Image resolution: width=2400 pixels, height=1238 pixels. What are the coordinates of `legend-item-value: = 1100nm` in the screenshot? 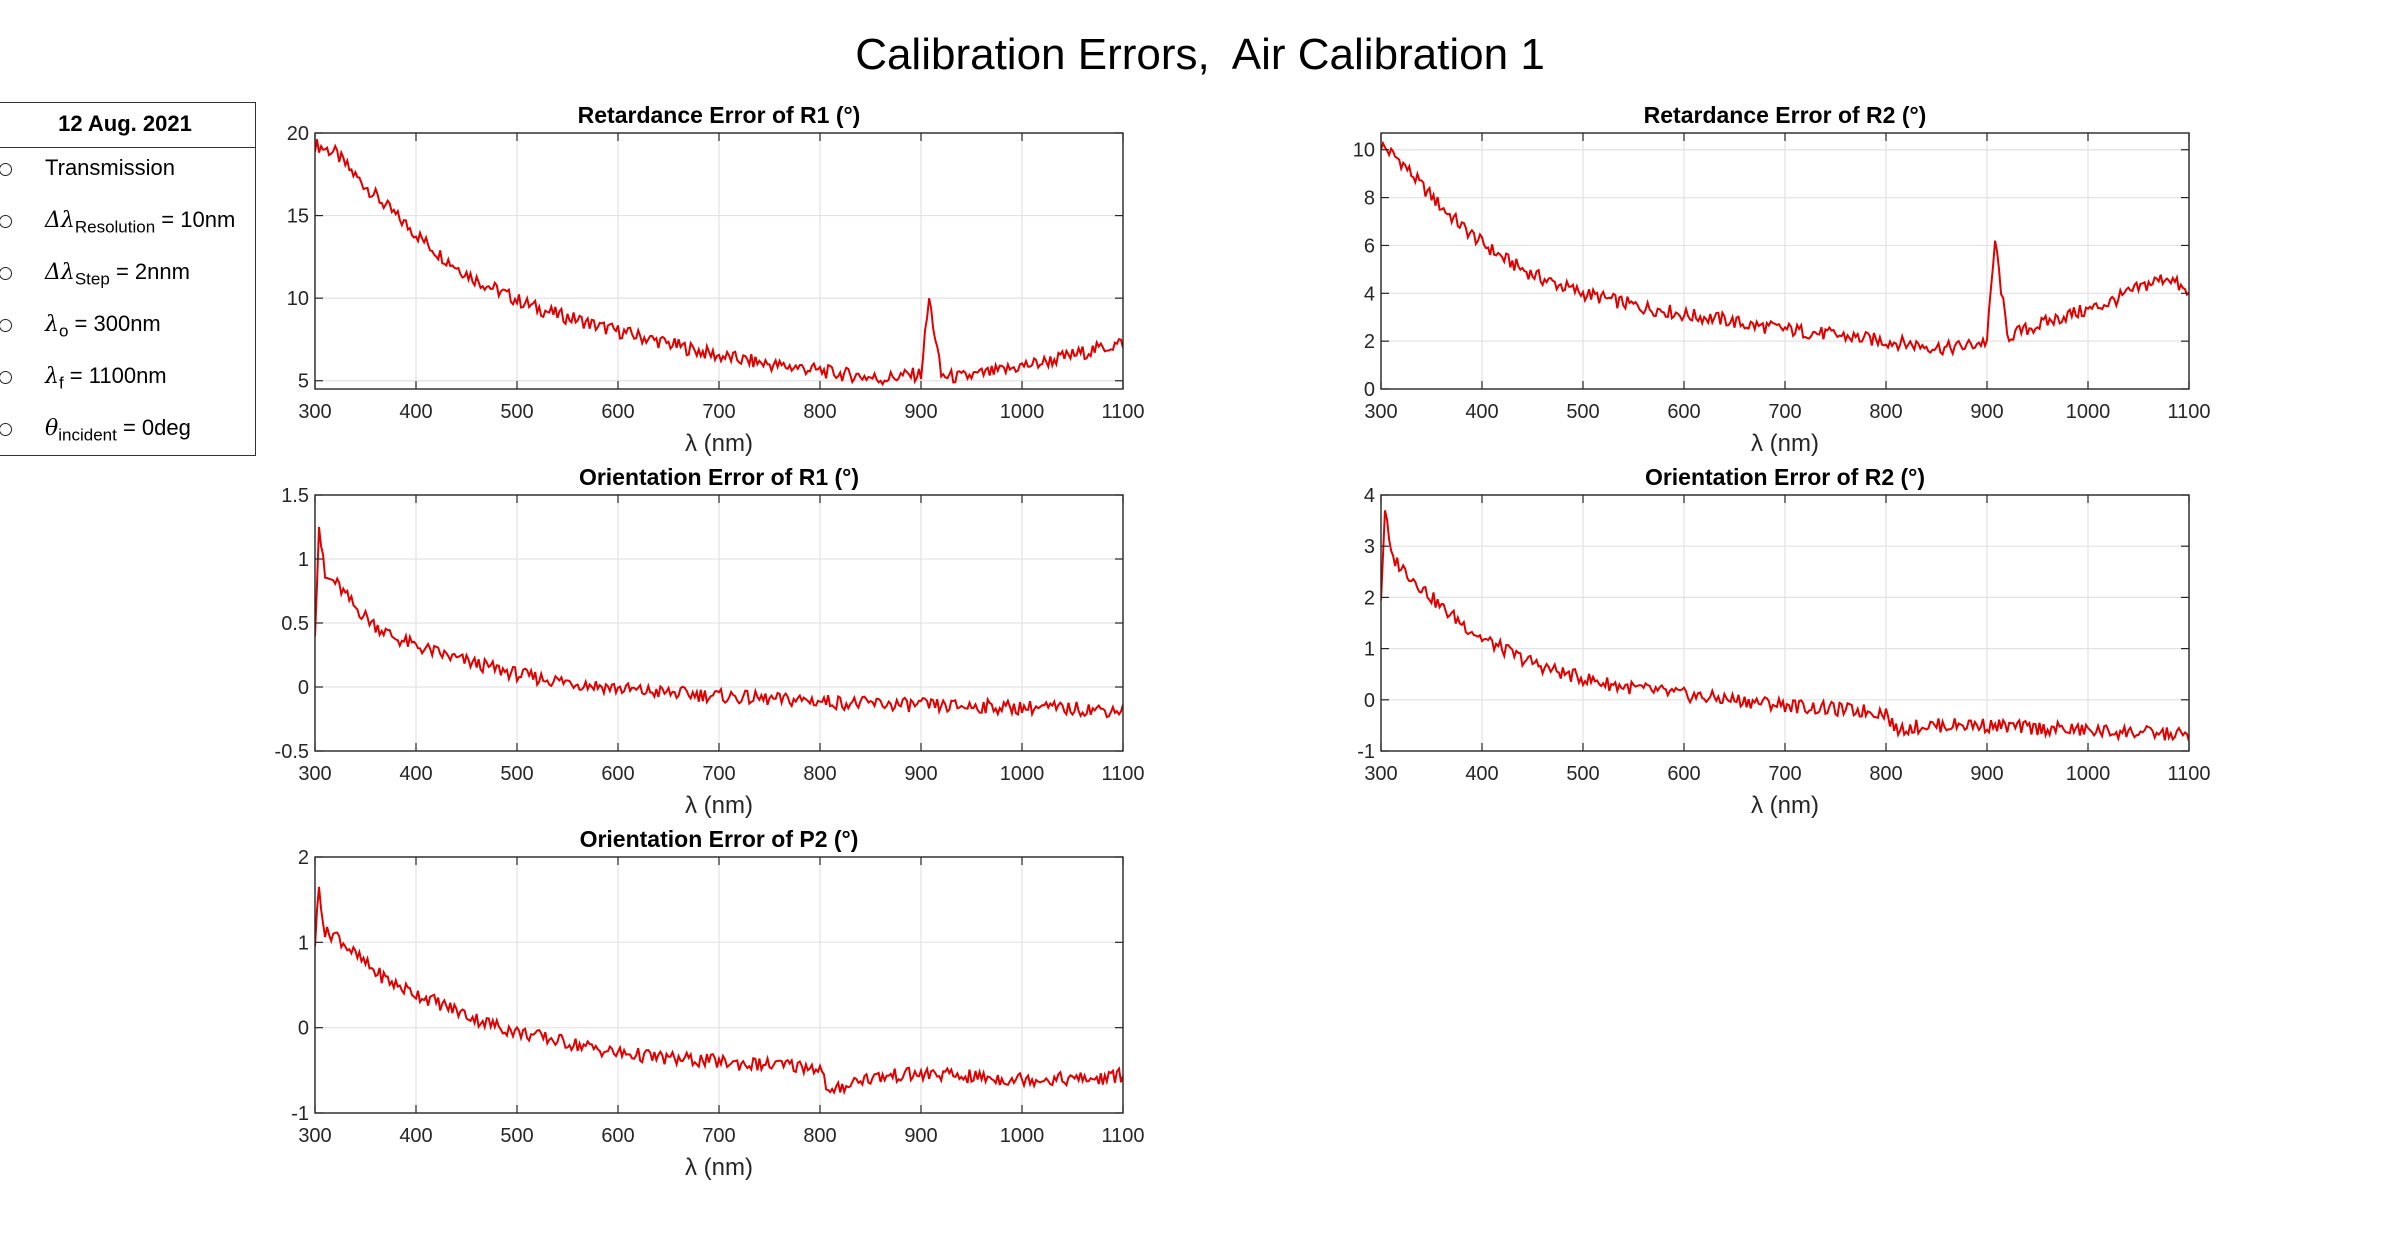 It's located at (115, 375).